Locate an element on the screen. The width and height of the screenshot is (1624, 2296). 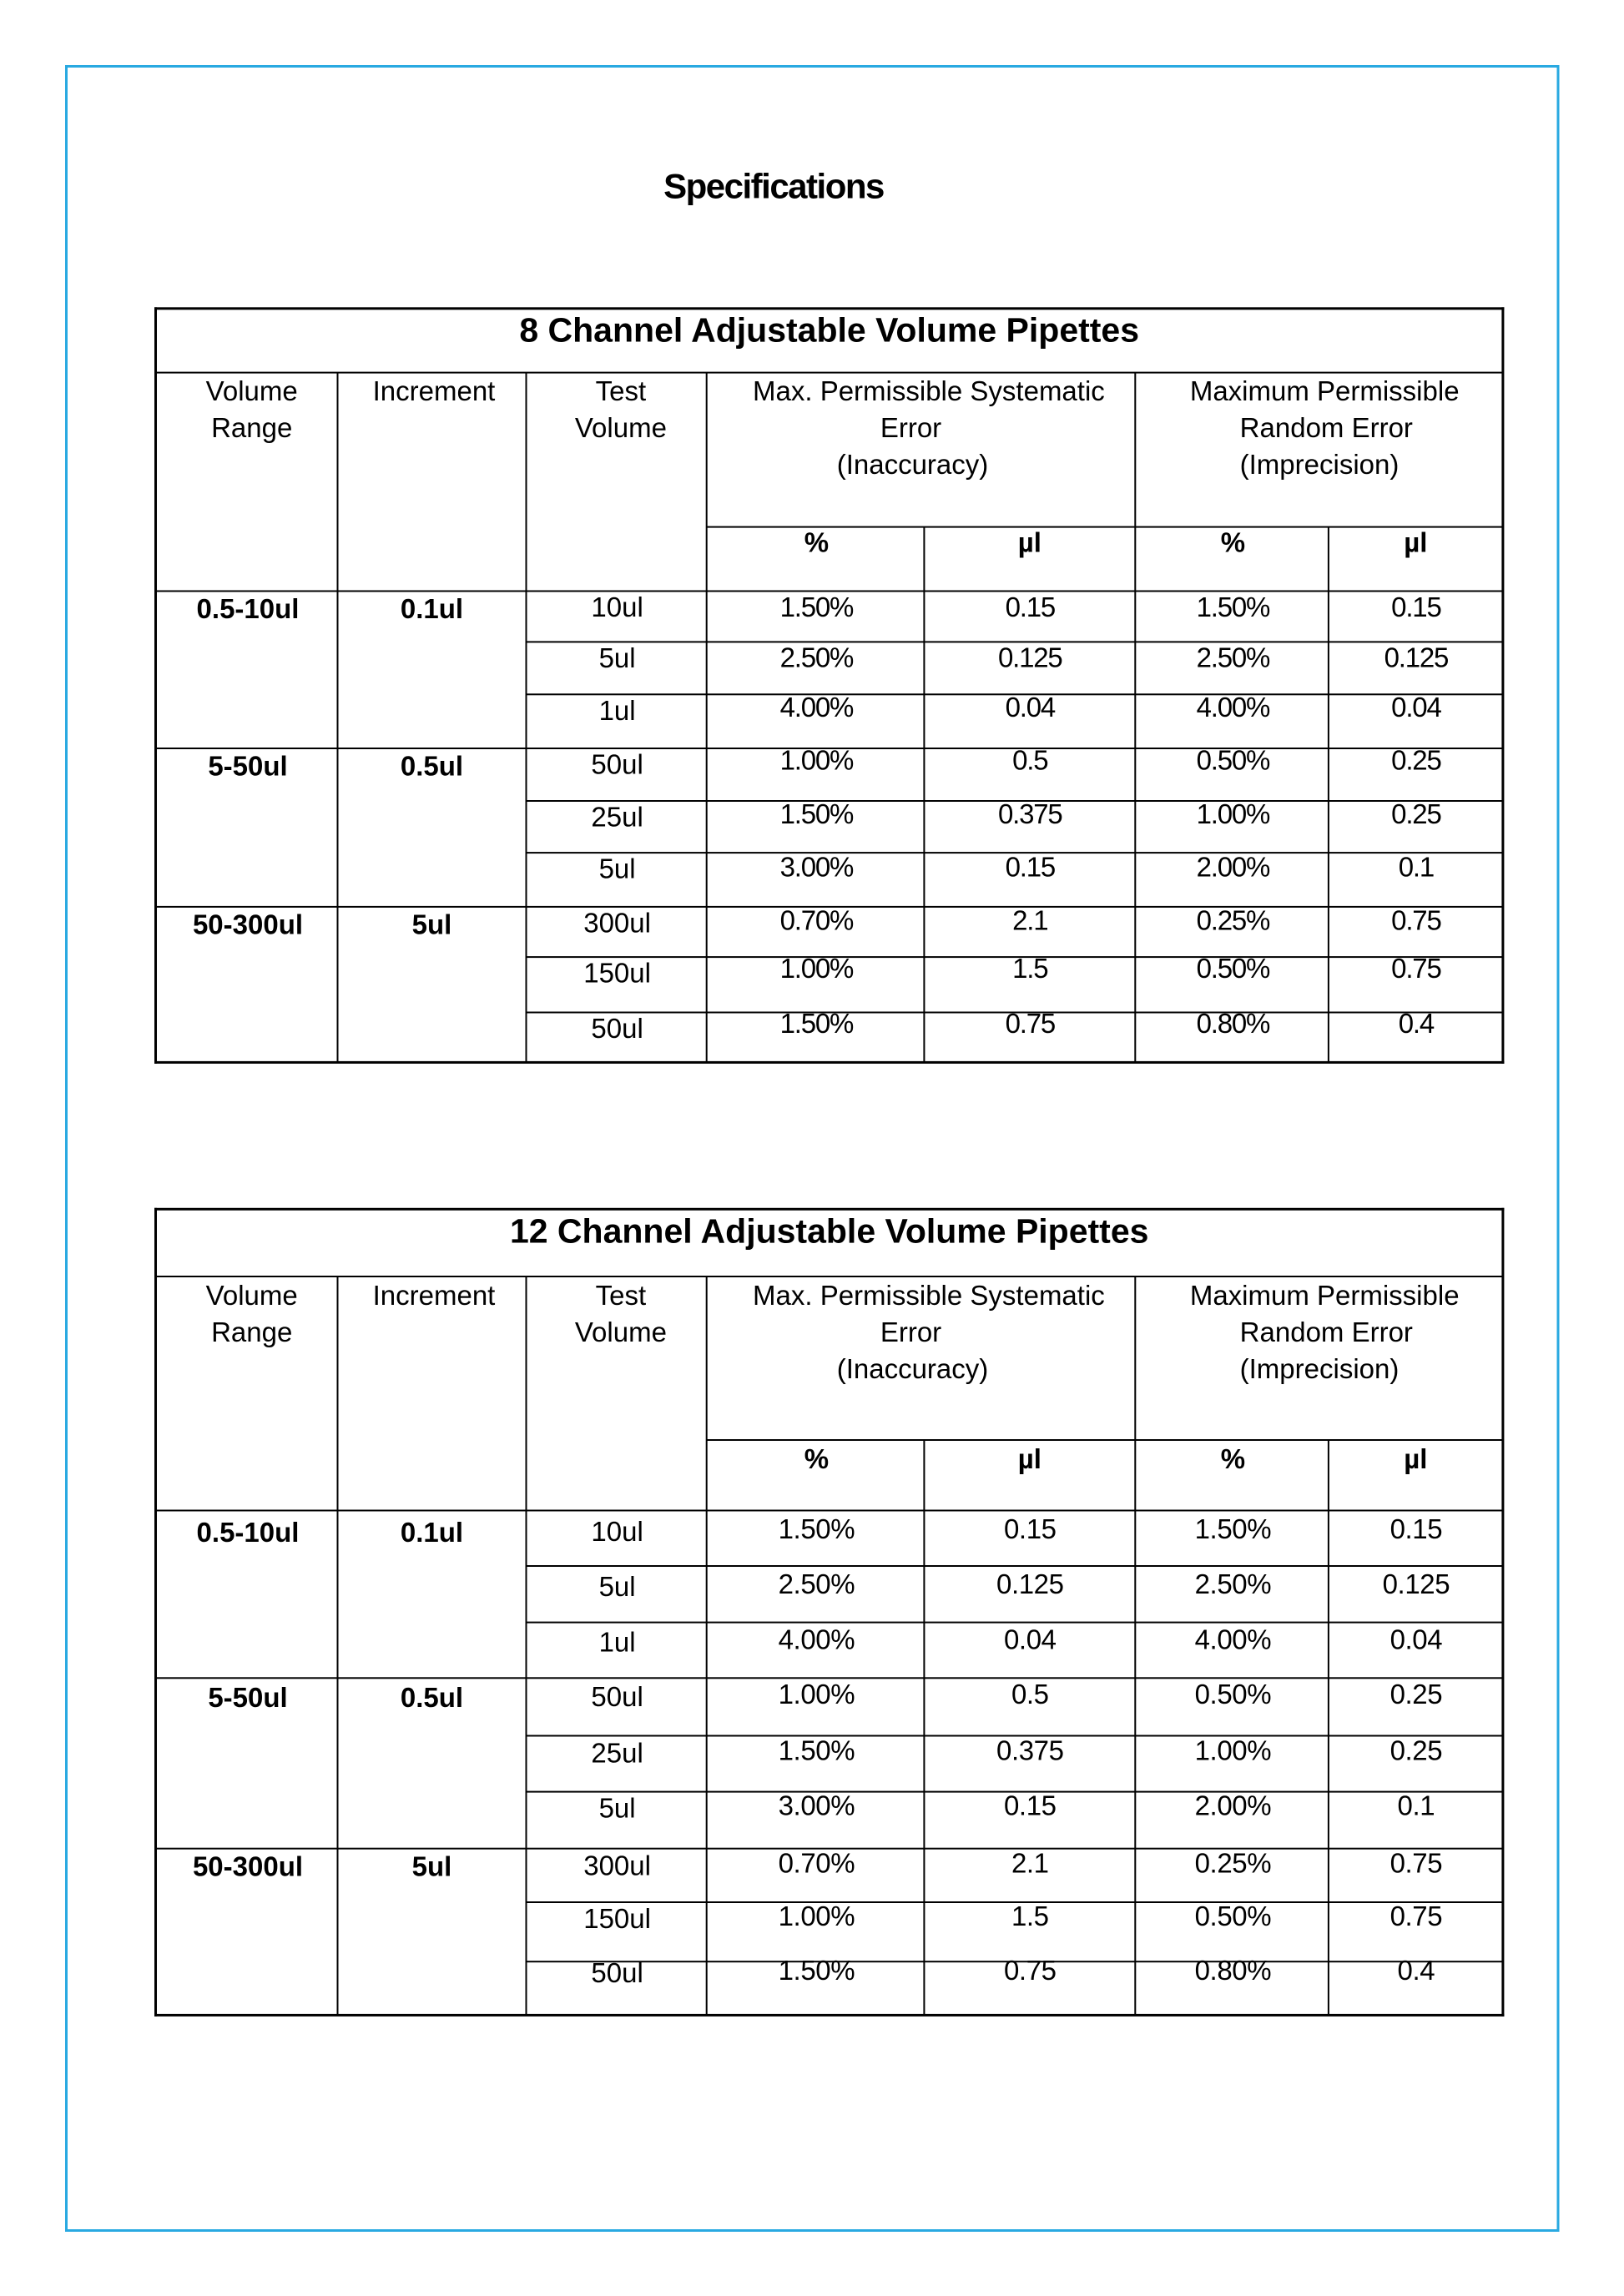
svg-text: 300ul is located at coordinates (617, 1865).